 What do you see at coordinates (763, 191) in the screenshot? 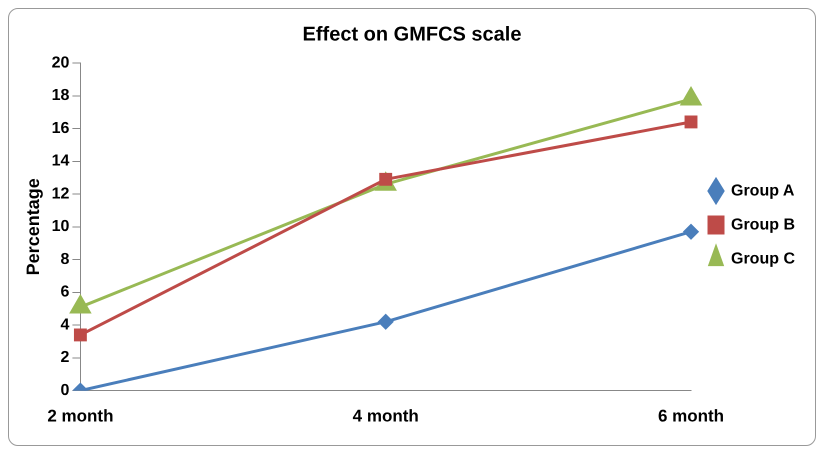
I see `legend-label: Group A` at bounding box center [763, 191].